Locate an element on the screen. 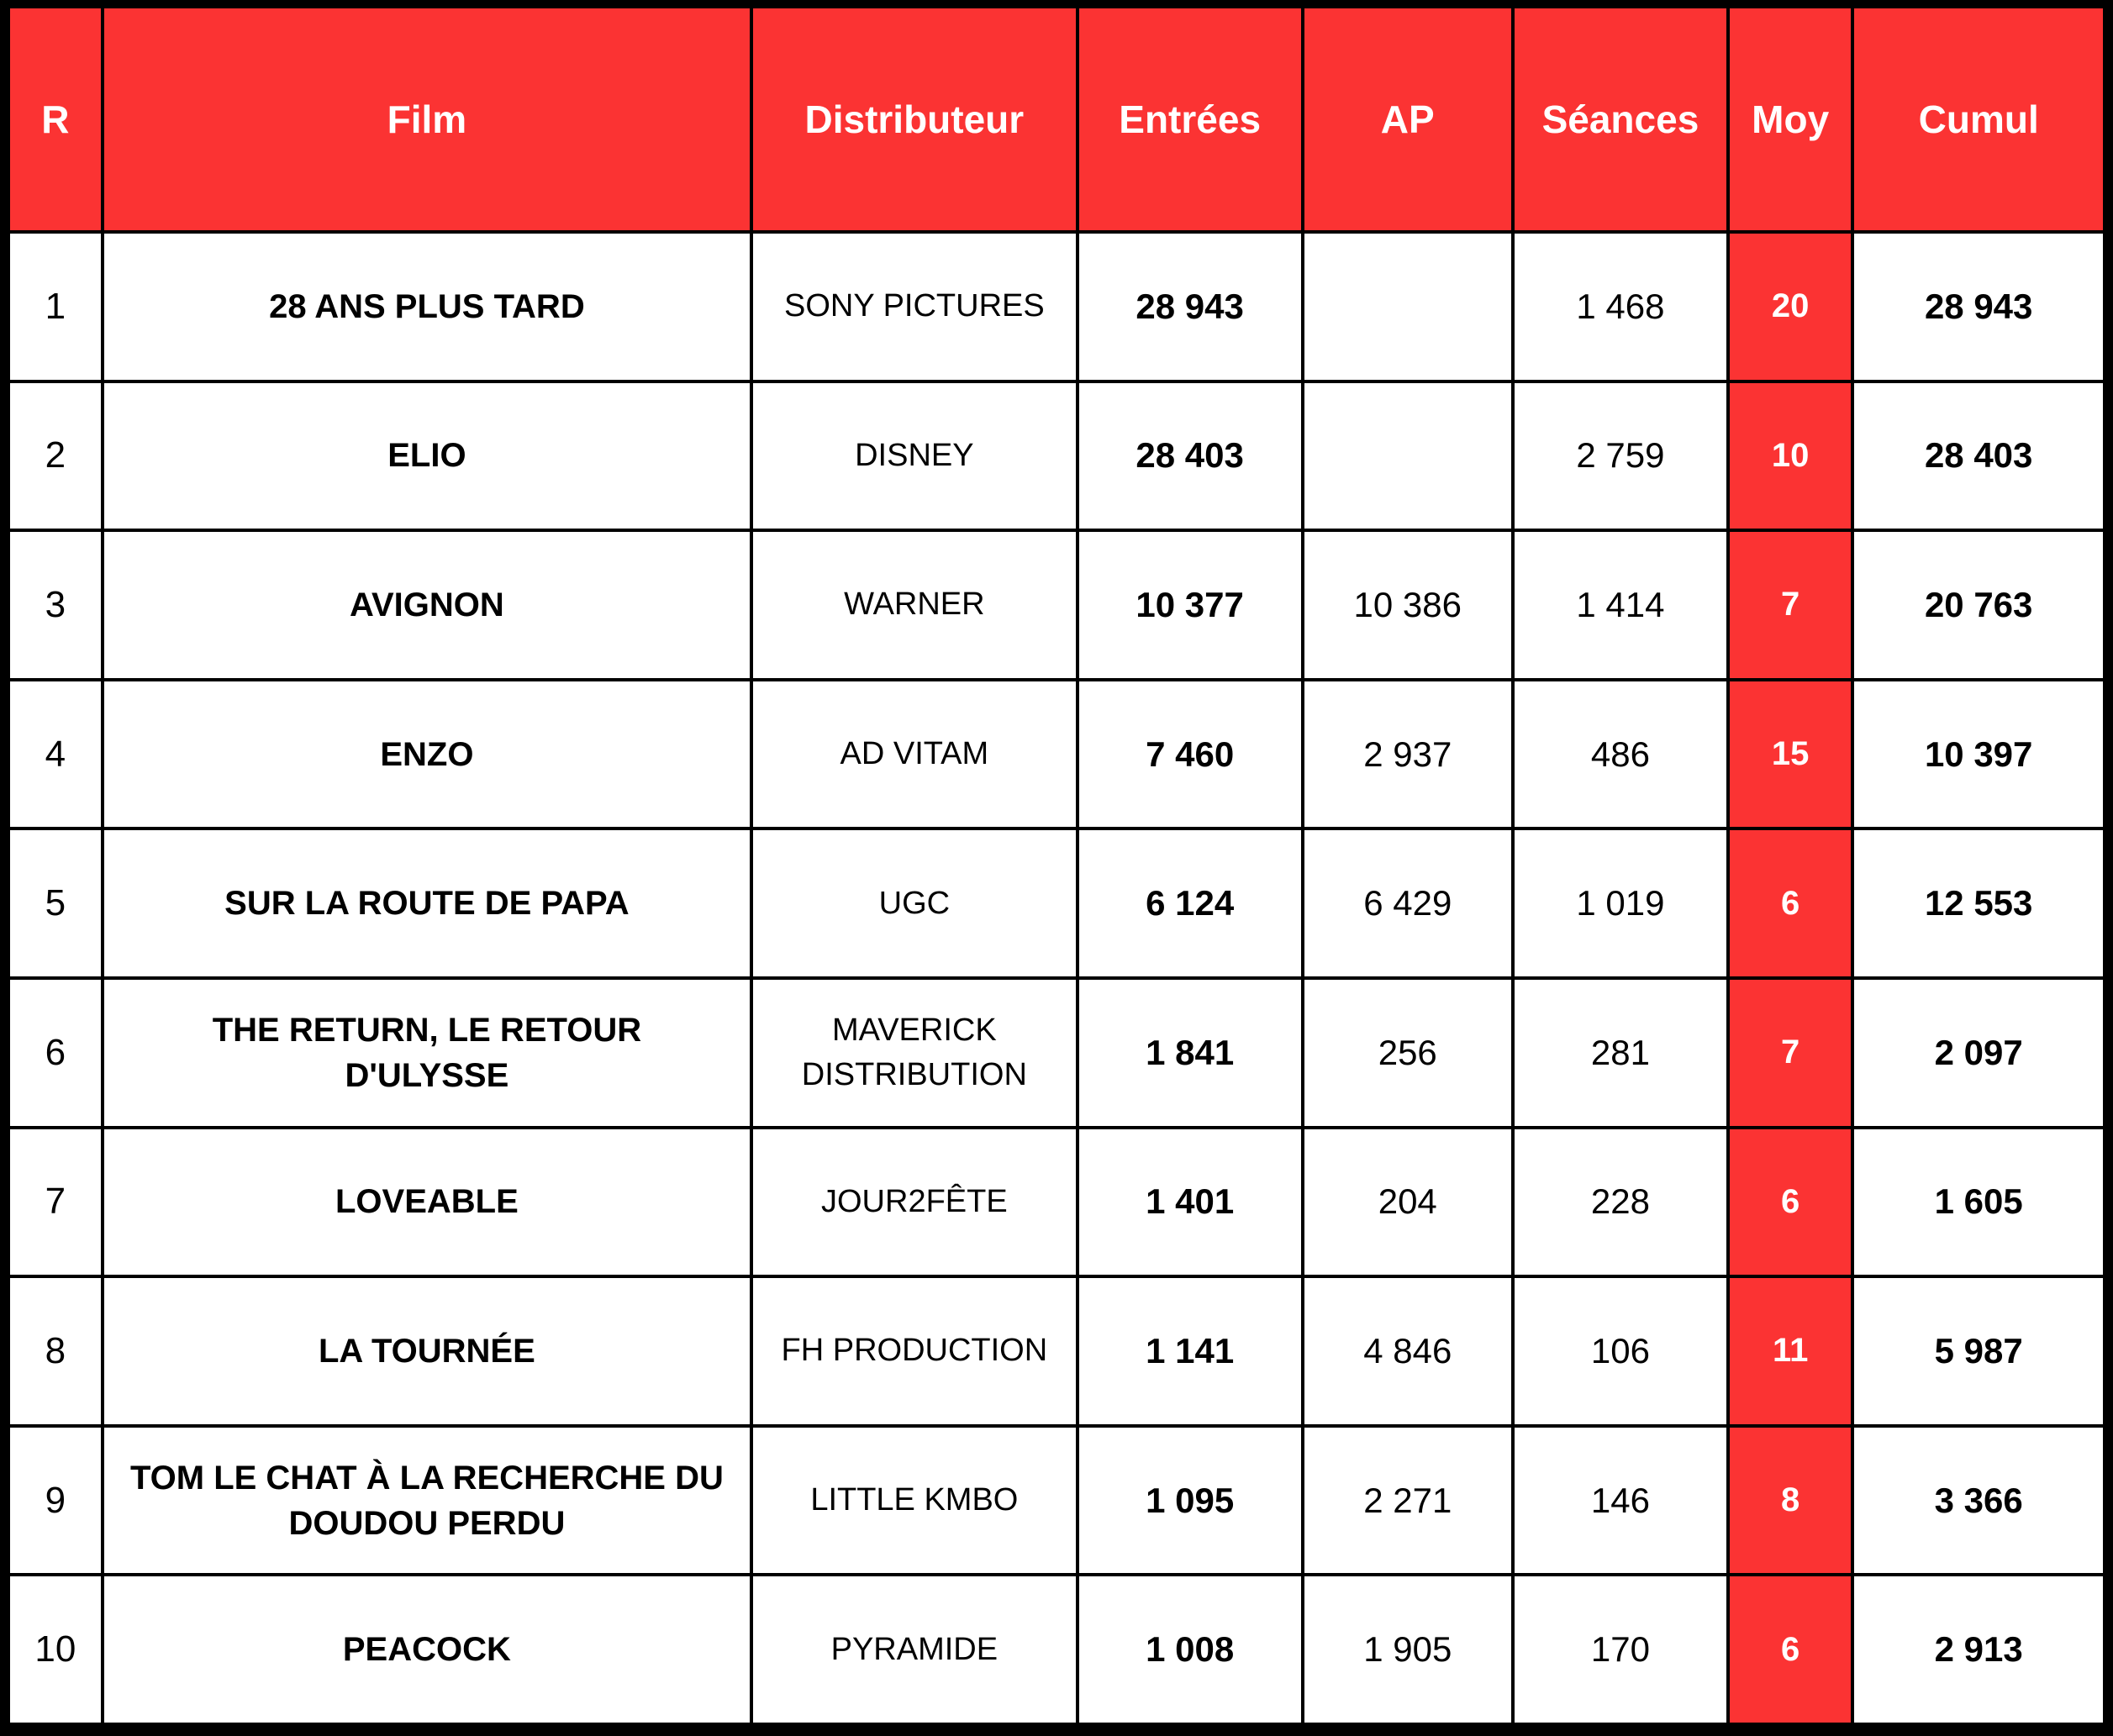  cell-ap: 204 is located at coordinates (1407, 1202).